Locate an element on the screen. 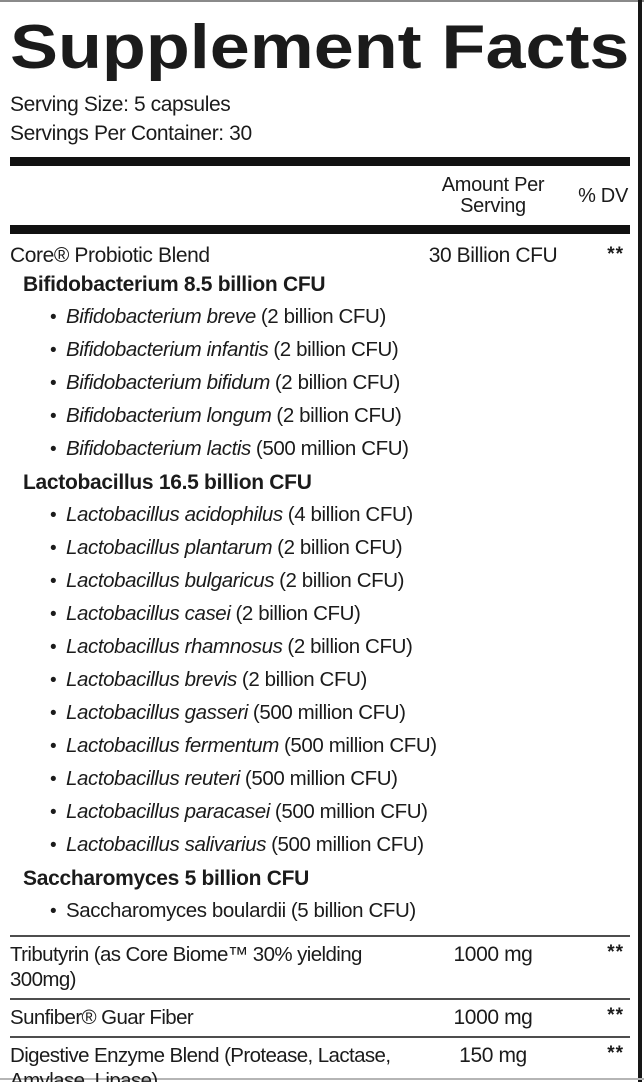 Image resolution: width=644 pixels, height=1082 pixels. label-top-edge is located at coordinates (322, 1).